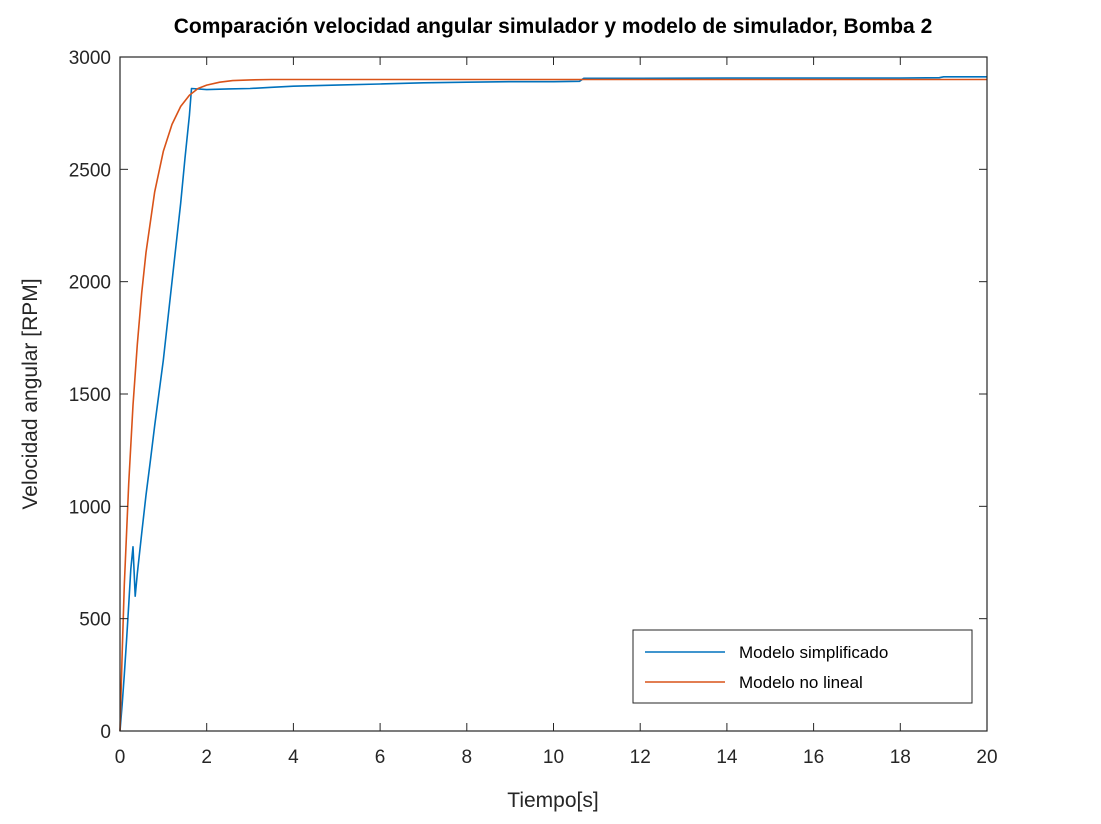  What do you see at coordinates (95, 620) in the screenshot?
I see `y-tick-label: 500` at bounding box center [95, 620].